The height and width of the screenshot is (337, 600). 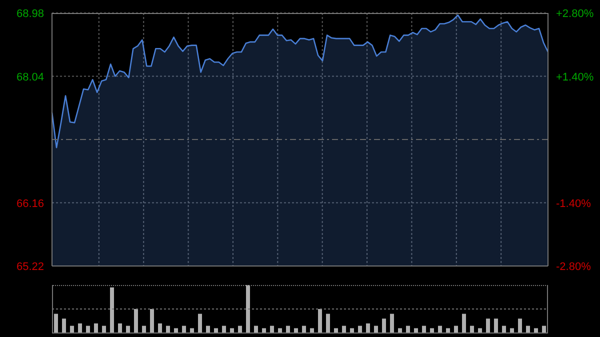 What do you see at coordinates (30, 77) in the screenshot?
I see `y-tick-label: 68.04` at bounding box center [30, 77].